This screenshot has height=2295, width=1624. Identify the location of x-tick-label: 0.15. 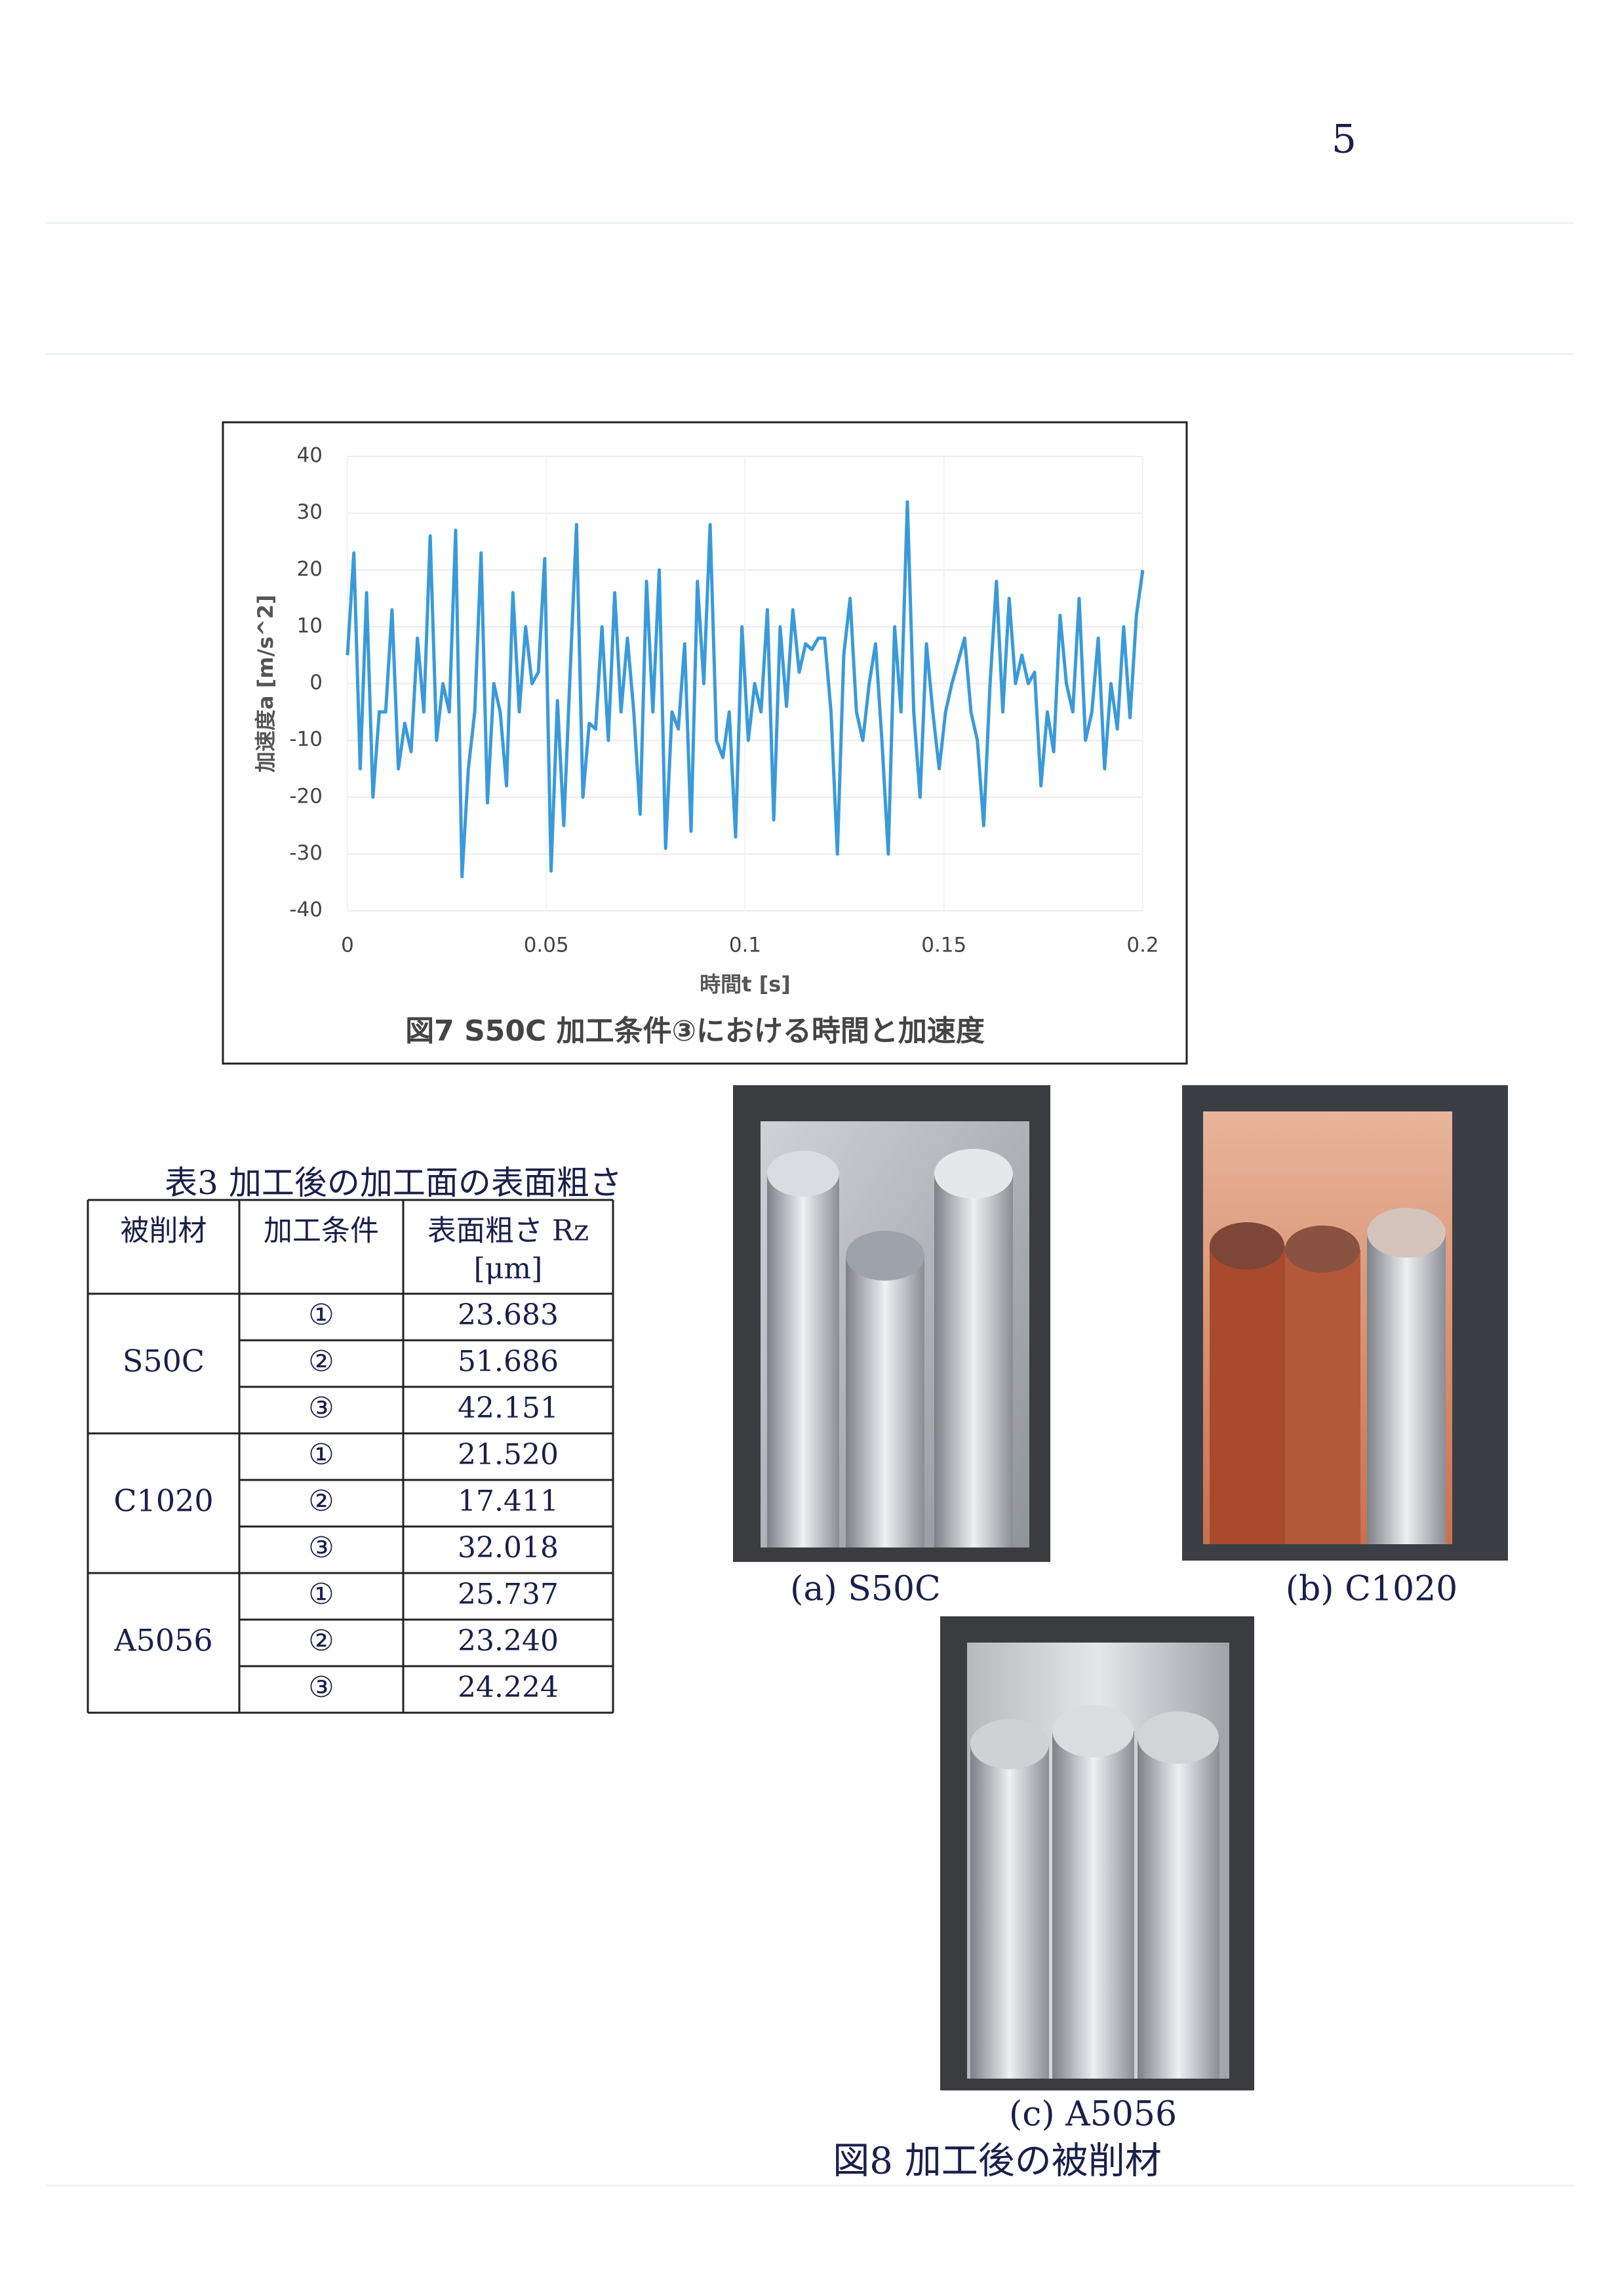
(943, 945).